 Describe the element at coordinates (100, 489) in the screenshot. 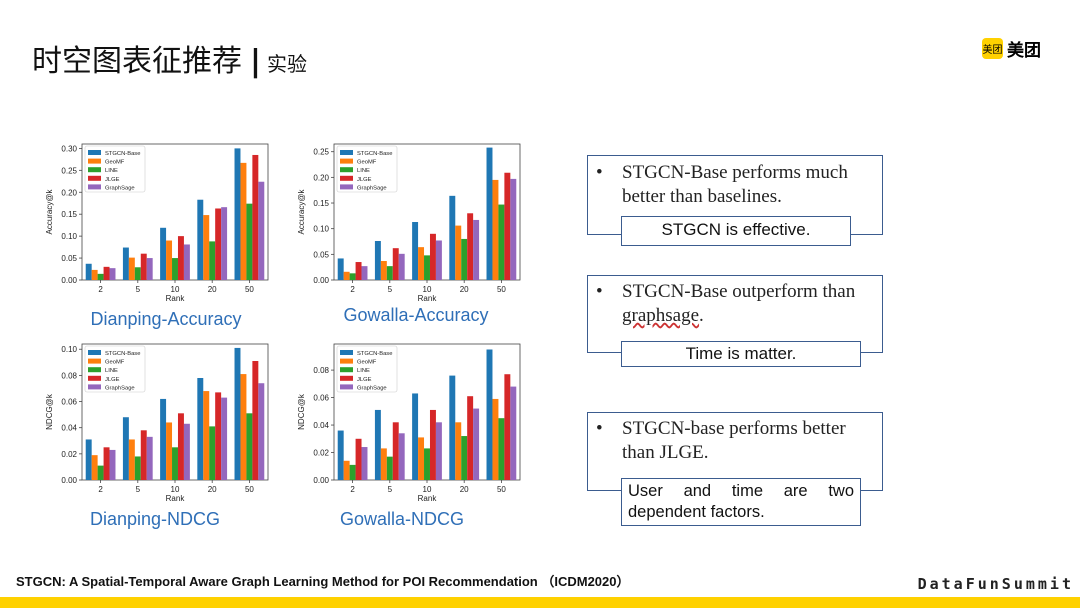

I see `x-tick-label: 2` at that location.